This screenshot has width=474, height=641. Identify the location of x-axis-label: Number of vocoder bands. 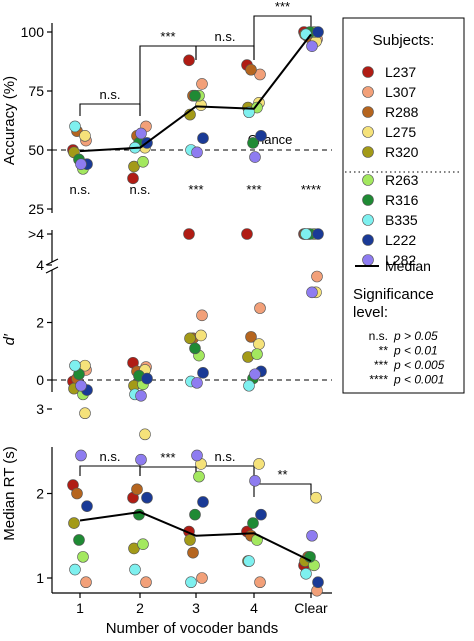
(192, 628).